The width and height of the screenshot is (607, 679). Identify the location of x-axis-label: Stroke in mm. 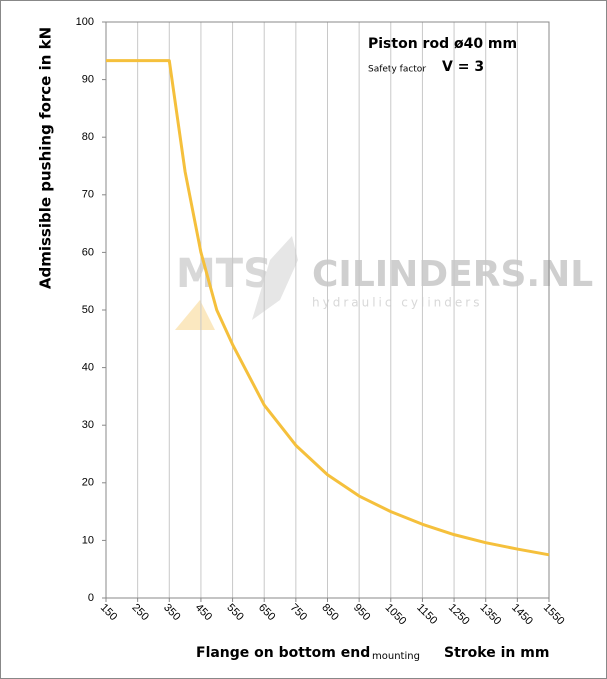
(496, 653).